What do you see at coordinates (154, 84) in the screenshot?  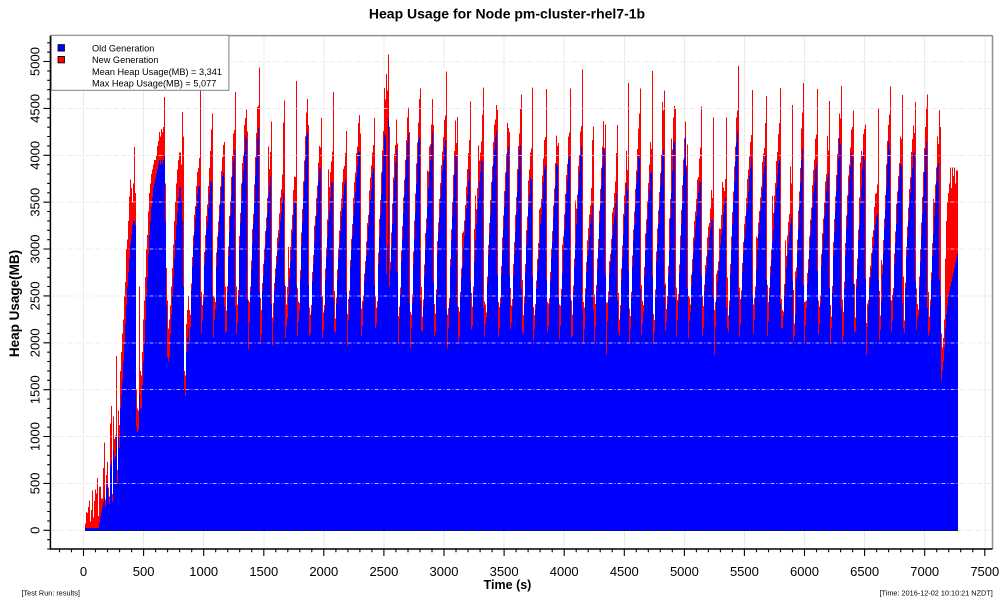 I see `svg-text: Max Heap Usage(MB) = 5,077` at bounding box center [154, 84].